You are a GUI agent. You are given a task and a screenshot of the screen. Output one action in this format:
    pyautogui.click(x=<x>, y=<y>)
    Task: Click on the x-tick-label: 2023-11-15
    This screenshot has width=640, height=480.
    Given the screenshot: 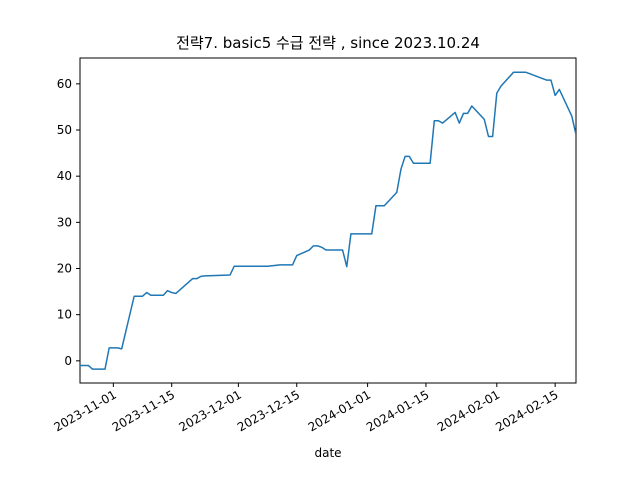 What is the action you would take?
    pyautogui.click(x=143, y=410)
    